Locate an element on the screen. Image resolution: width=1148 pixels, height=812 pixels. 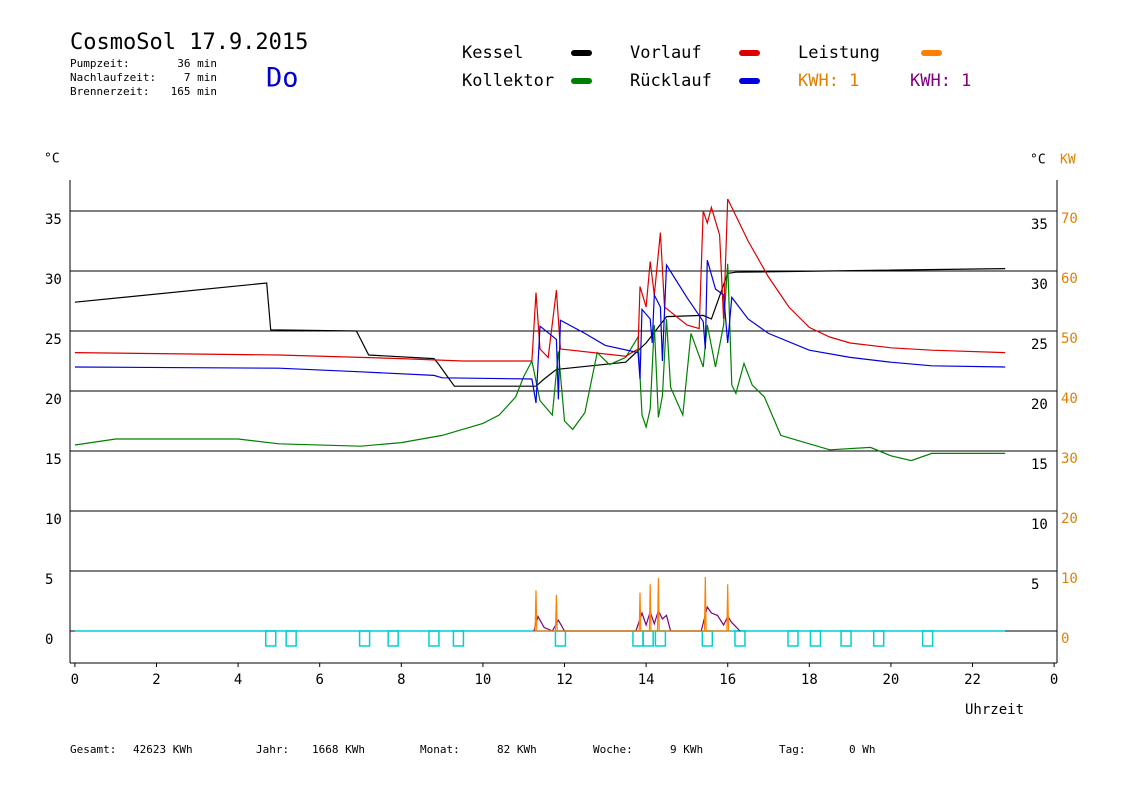
y2-tick-label: 40 is located at coordinates (1069, 399).